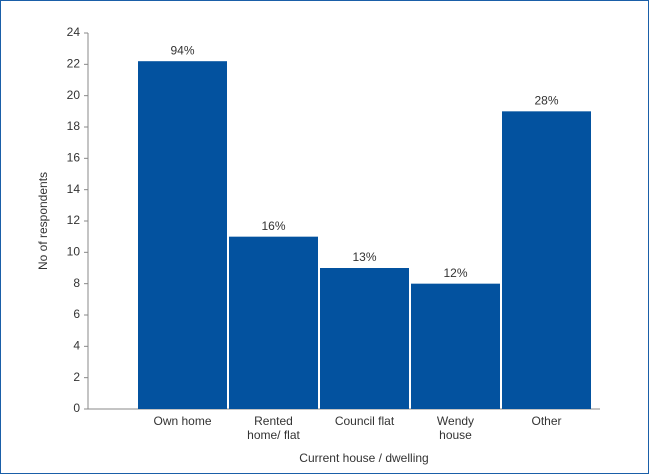 The width and height of the screenshot is (649, 474). I want to click on y-tick-label: 24, so click(74, 32).